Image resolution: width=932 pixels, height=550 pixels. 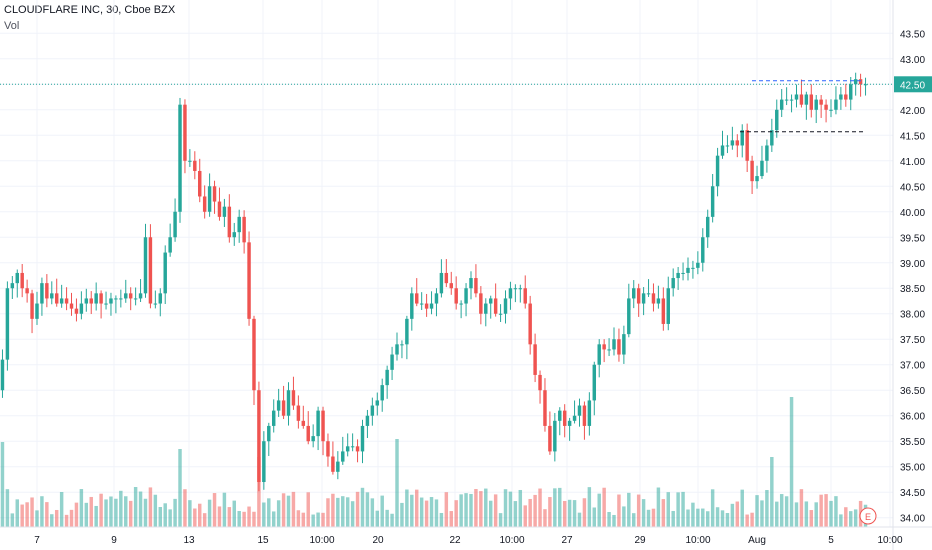 What do you see at coordinates (640, 540) in the screenshot?
I see `time-tick-label: 29` at bounding box center [640, 540].